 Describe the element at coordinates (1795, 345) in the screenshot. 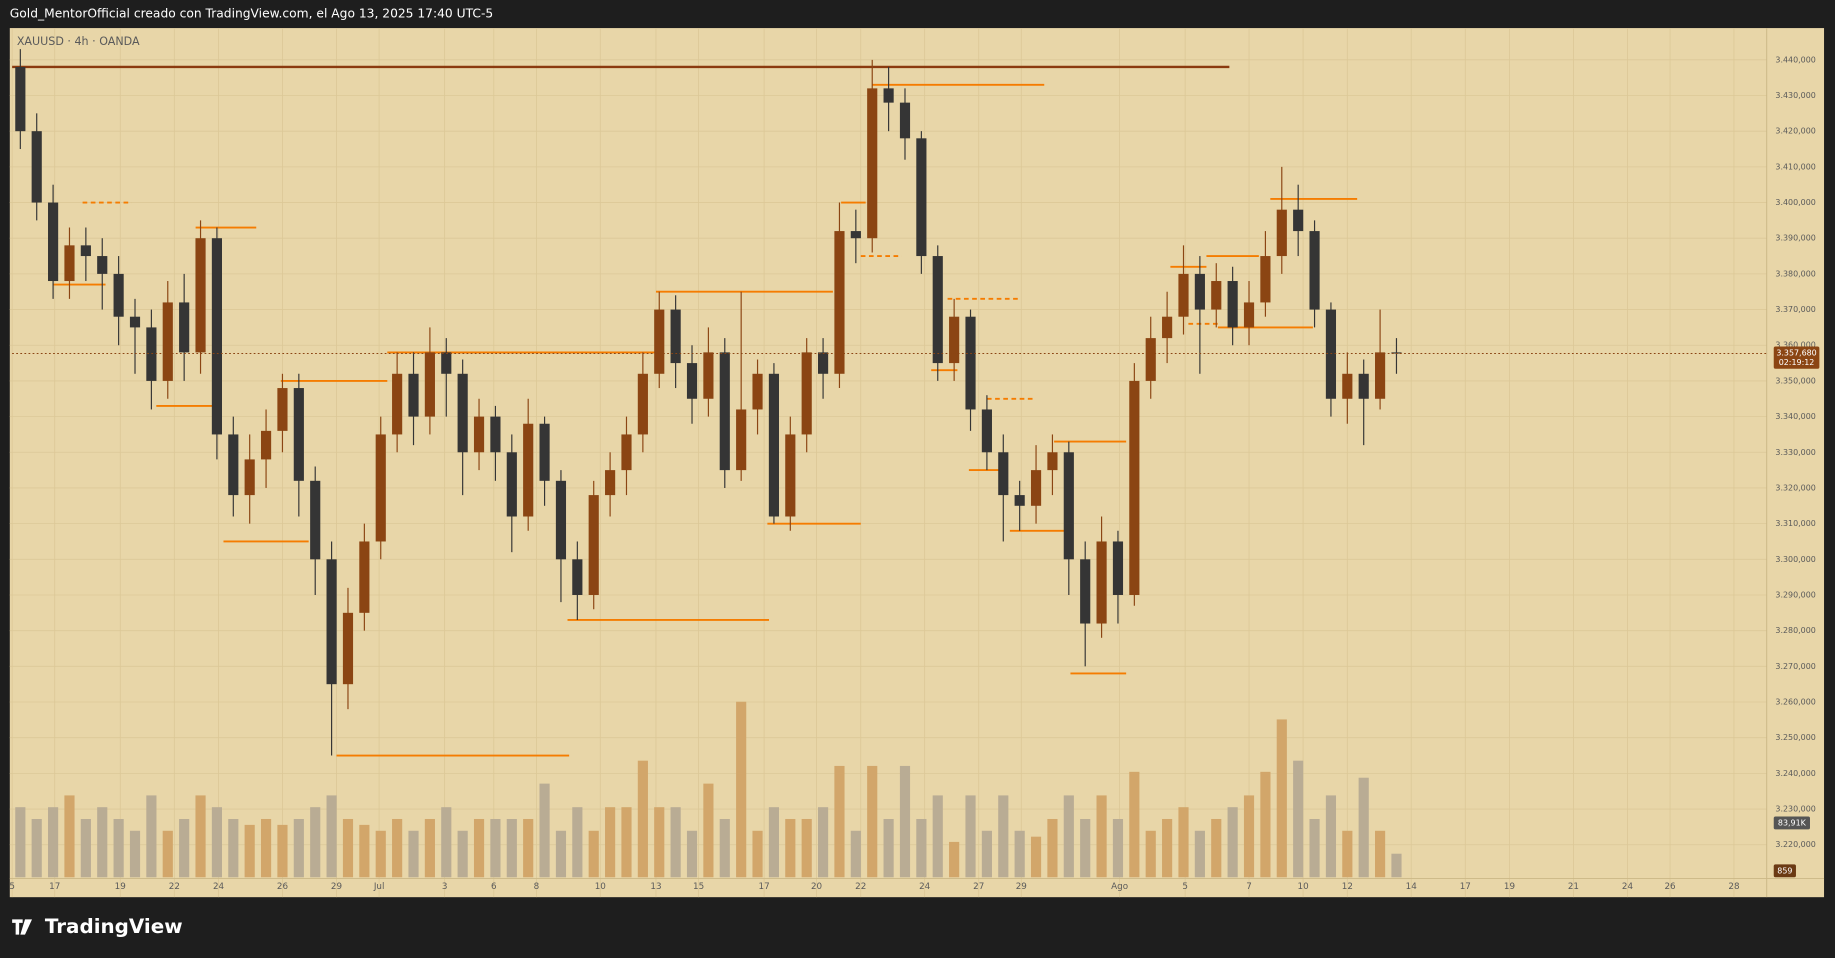

I see `y-tick-label: 3.360,000` at that location.